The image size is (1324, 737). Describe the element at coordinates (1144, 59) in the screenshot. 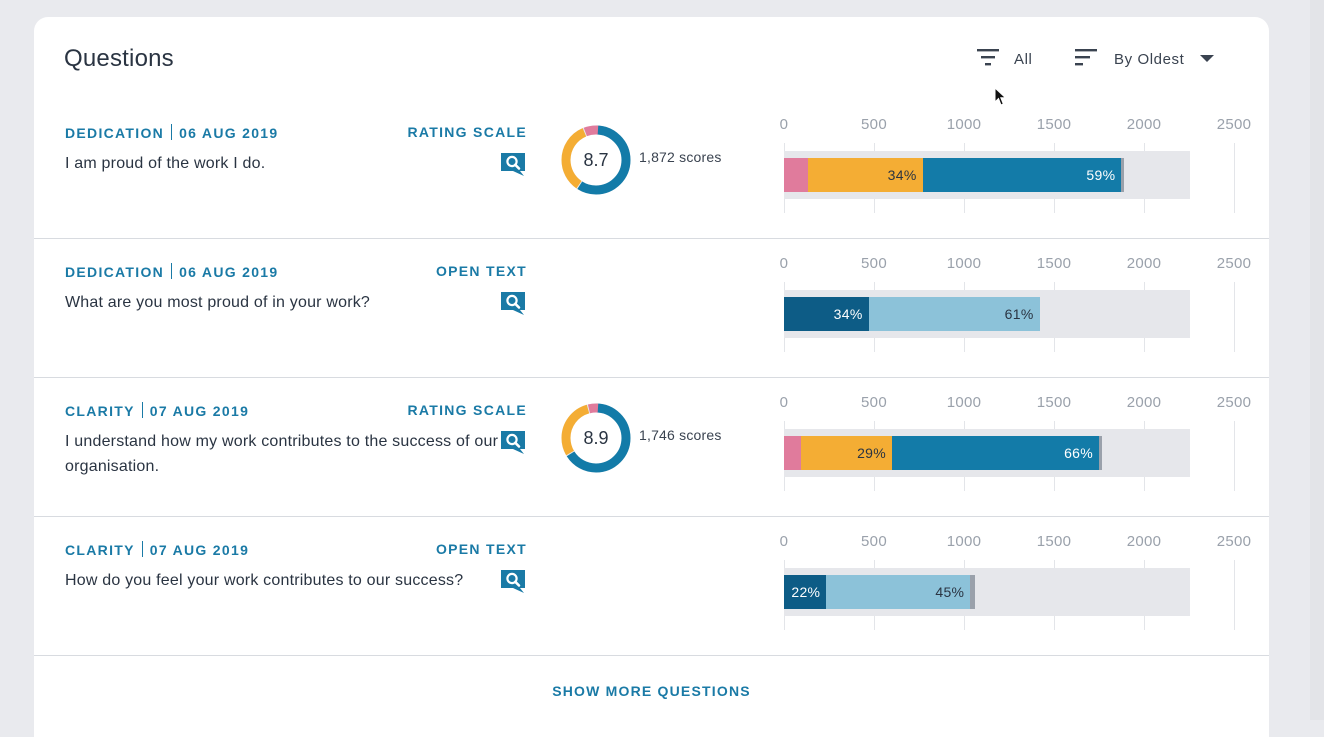

I see `sort-dropdown: By Oldest` at that location.